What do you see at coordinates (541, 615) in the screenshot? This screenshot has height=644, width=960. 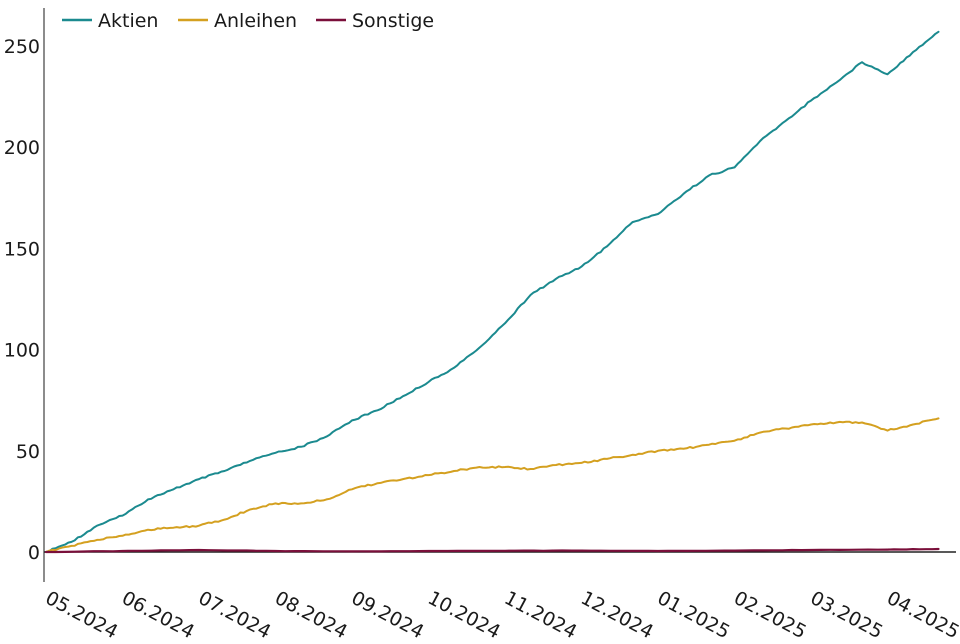 I see `x-tick-label: 11.2024` at bounding box center [541, 615].